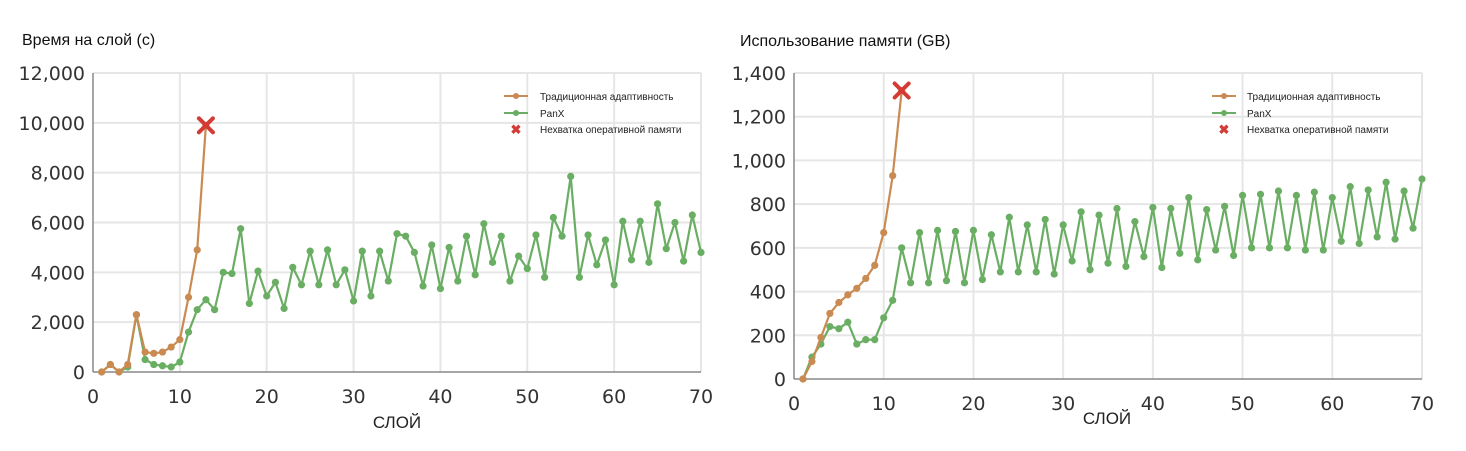  What do you see at coordinates (58, 174) in the screenshot?
I see `y-tick-label: 8,000` at bounding box center [58, 174].